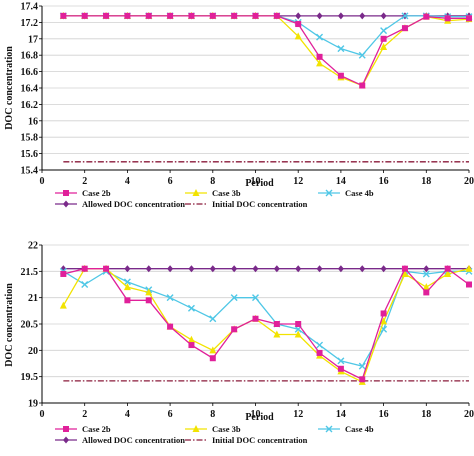  I want to click on legend-label: Case 3b, so click(226, 429).